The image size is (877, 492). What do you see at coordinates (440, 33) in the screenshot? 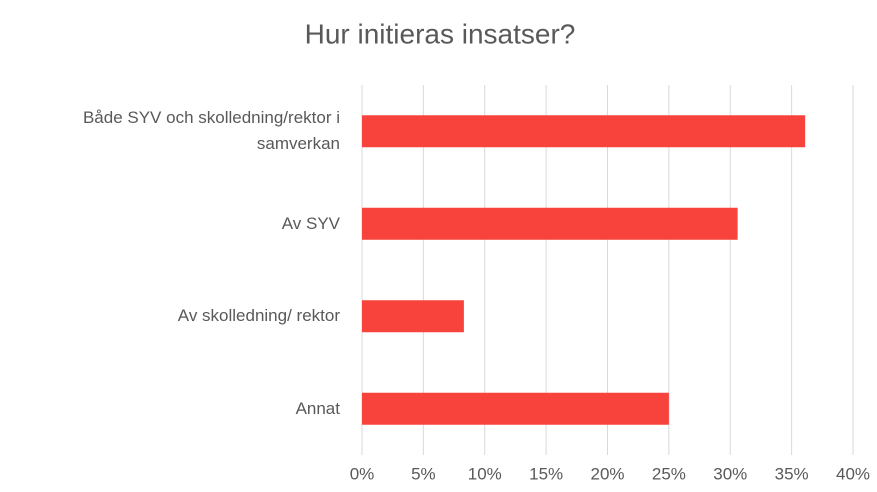
I see `chart-title: Hur initieras insatser?` at bounding box center [440, 33].